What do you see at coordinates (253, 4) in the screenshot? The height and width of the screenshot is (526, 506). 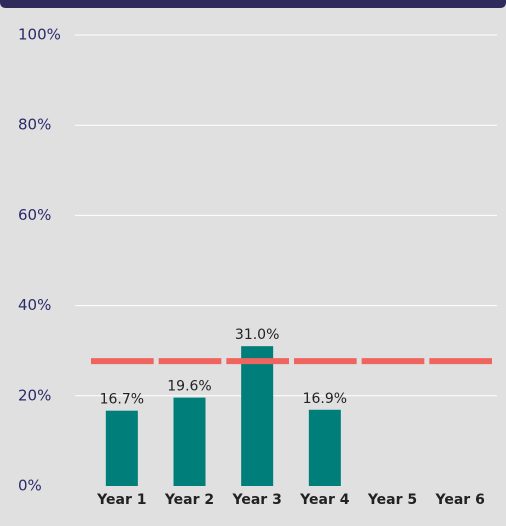 I see `header-strip` at bounding box center [253, 4].